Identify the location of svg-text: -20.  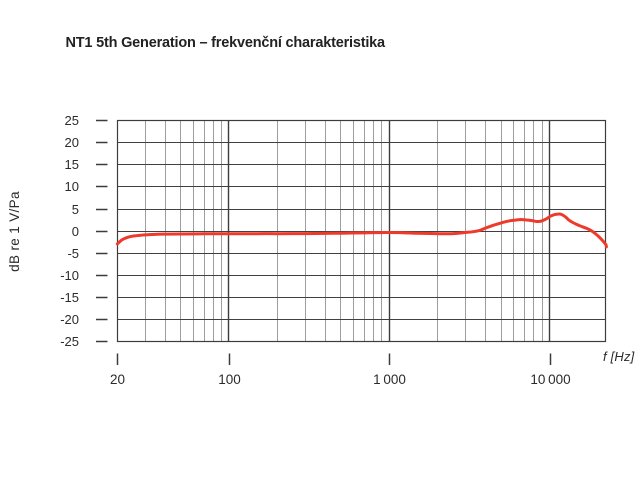
(69, 319).